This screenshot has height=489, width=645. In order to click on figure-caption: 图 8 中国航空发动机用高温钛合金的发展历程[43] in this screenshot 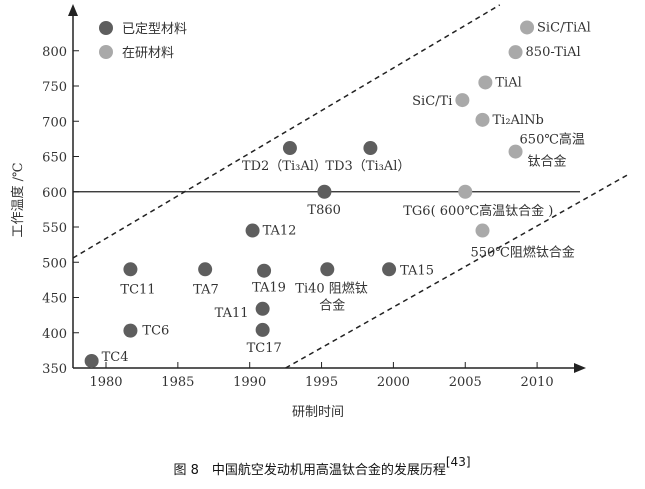, I will do `click(321, 466)`.